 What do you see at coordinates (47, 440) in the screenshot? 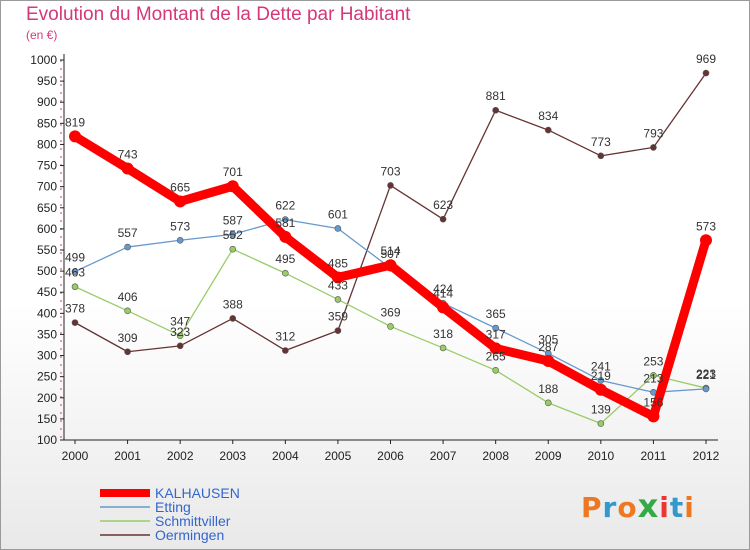
I see `y-tick-label: 100` at bounding box center [47, 440].